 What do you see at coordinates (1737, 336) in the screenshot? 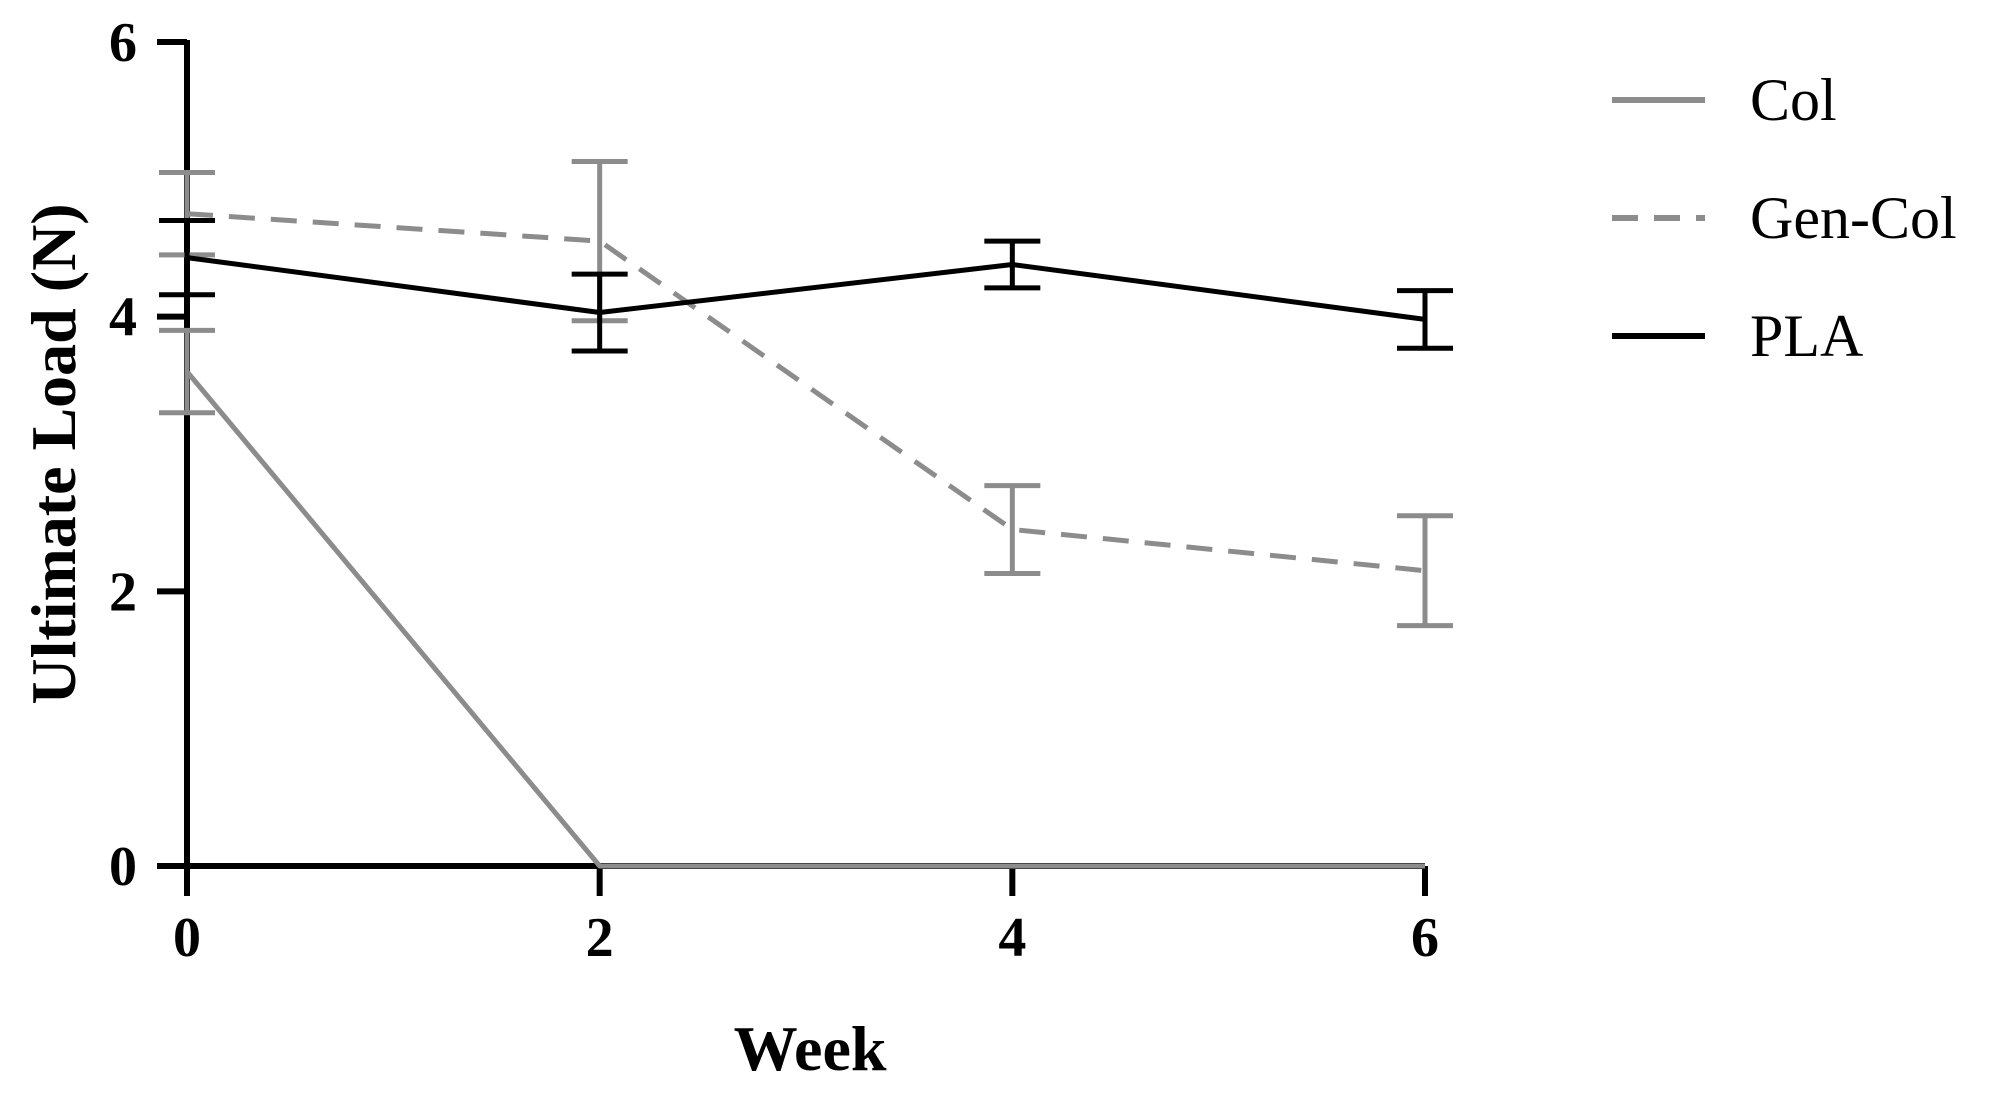
I see `legend-item-pla: PLA` at bounding box center [1737, 336].